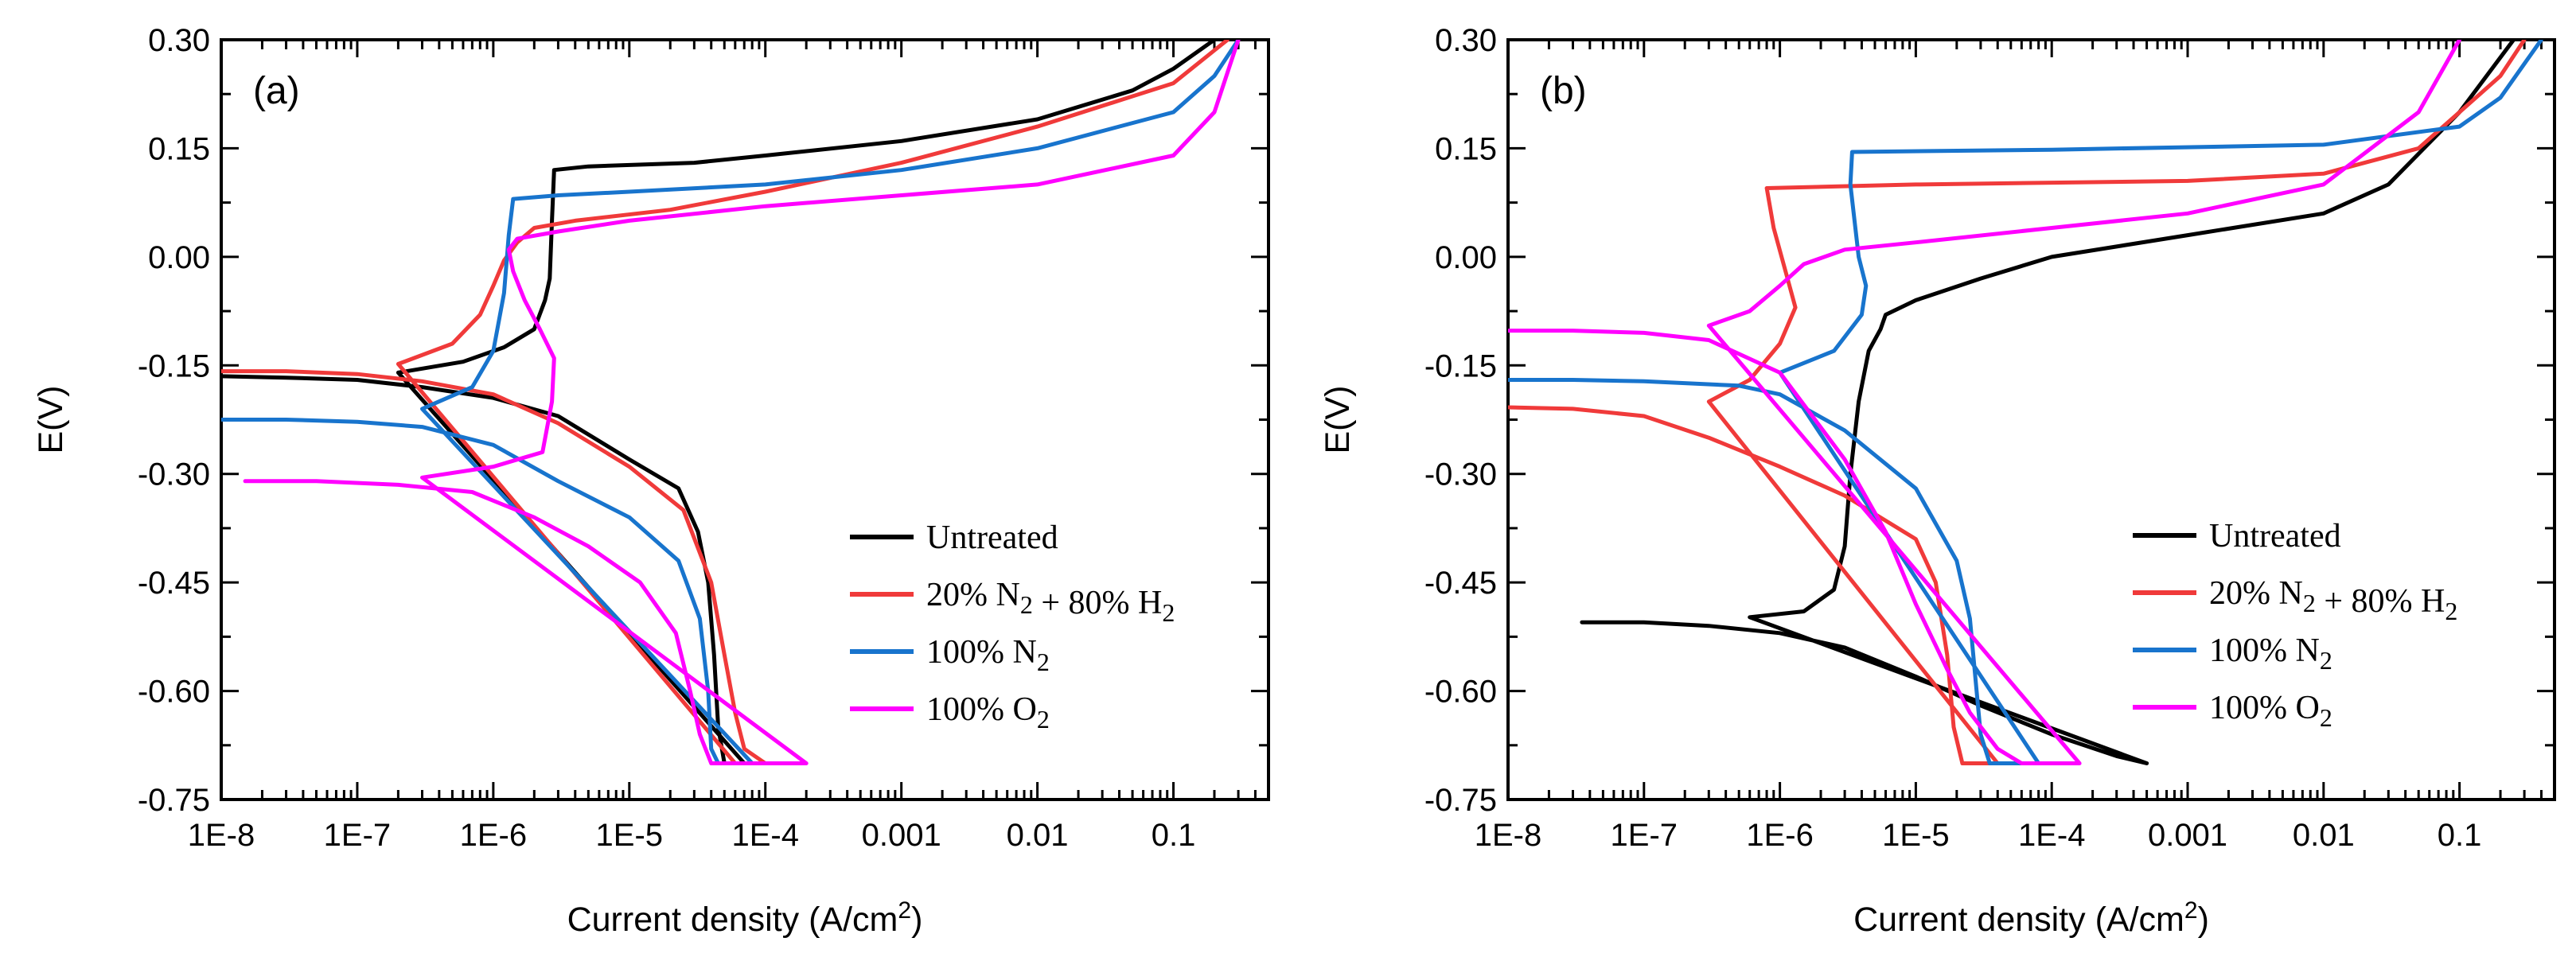 The height and width of the screenshot is (965, 2576). What do you see at coordinates (1563, 91) in the screenshot?
I see `panel-label: (b)` at bounding box center [1563, 91].